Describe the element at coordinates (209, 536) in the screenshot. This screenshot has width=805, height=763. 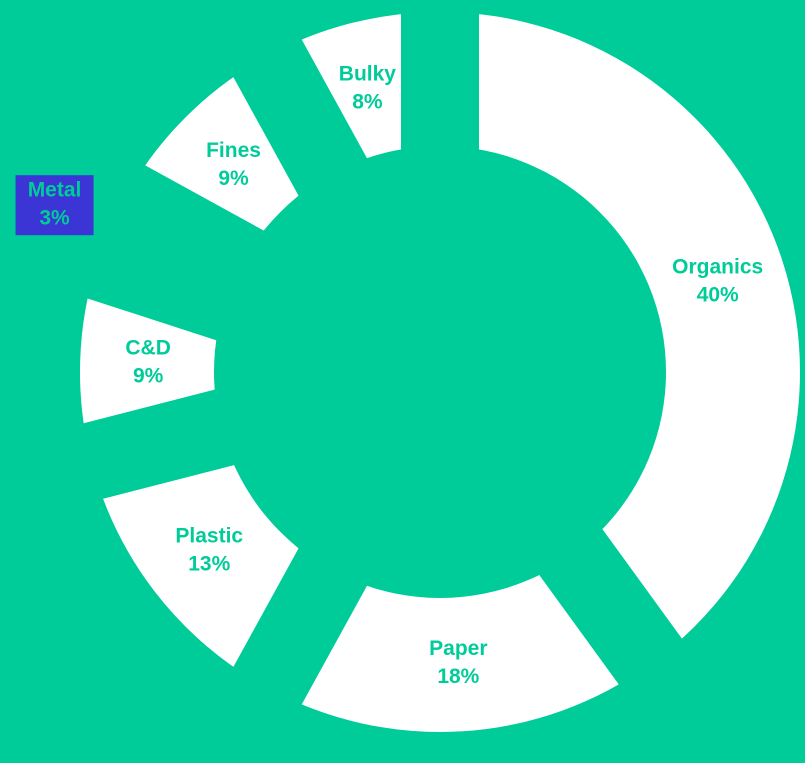
I see `slice-label: Plastic` at that location.